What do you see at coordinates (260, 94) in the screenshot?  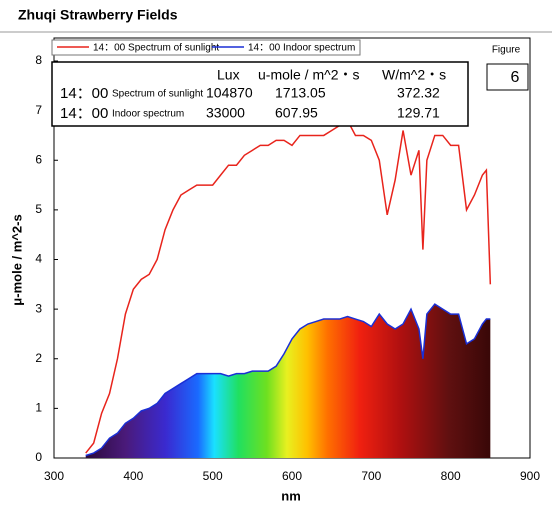 I see `stats-table` at bounding box center [260, 94].